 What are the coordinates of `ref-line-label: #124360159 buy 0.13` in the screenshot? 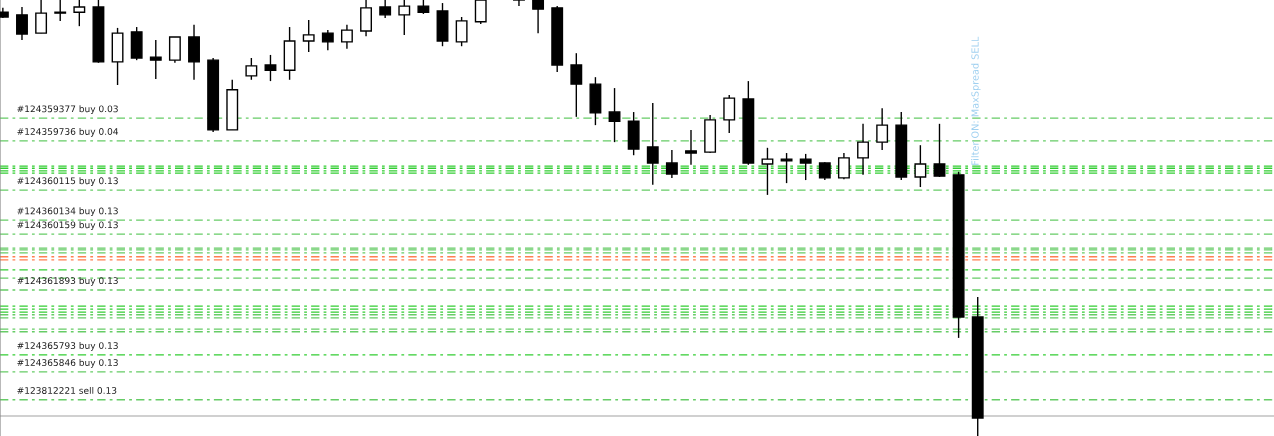 It's located at (67, 225).